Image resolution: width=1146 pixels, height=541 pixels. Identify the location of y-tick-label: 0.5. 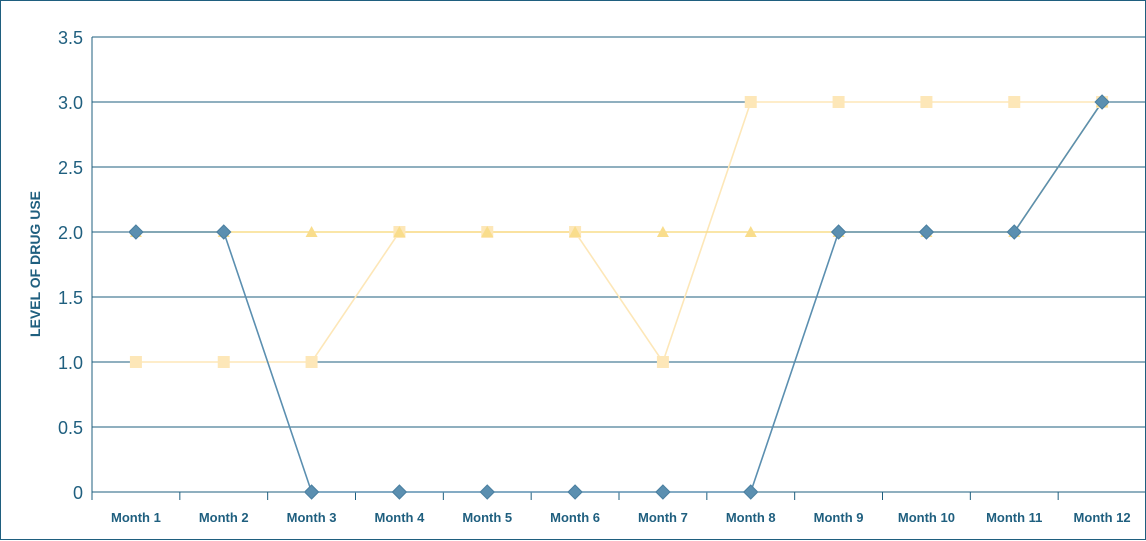
(70, 428).